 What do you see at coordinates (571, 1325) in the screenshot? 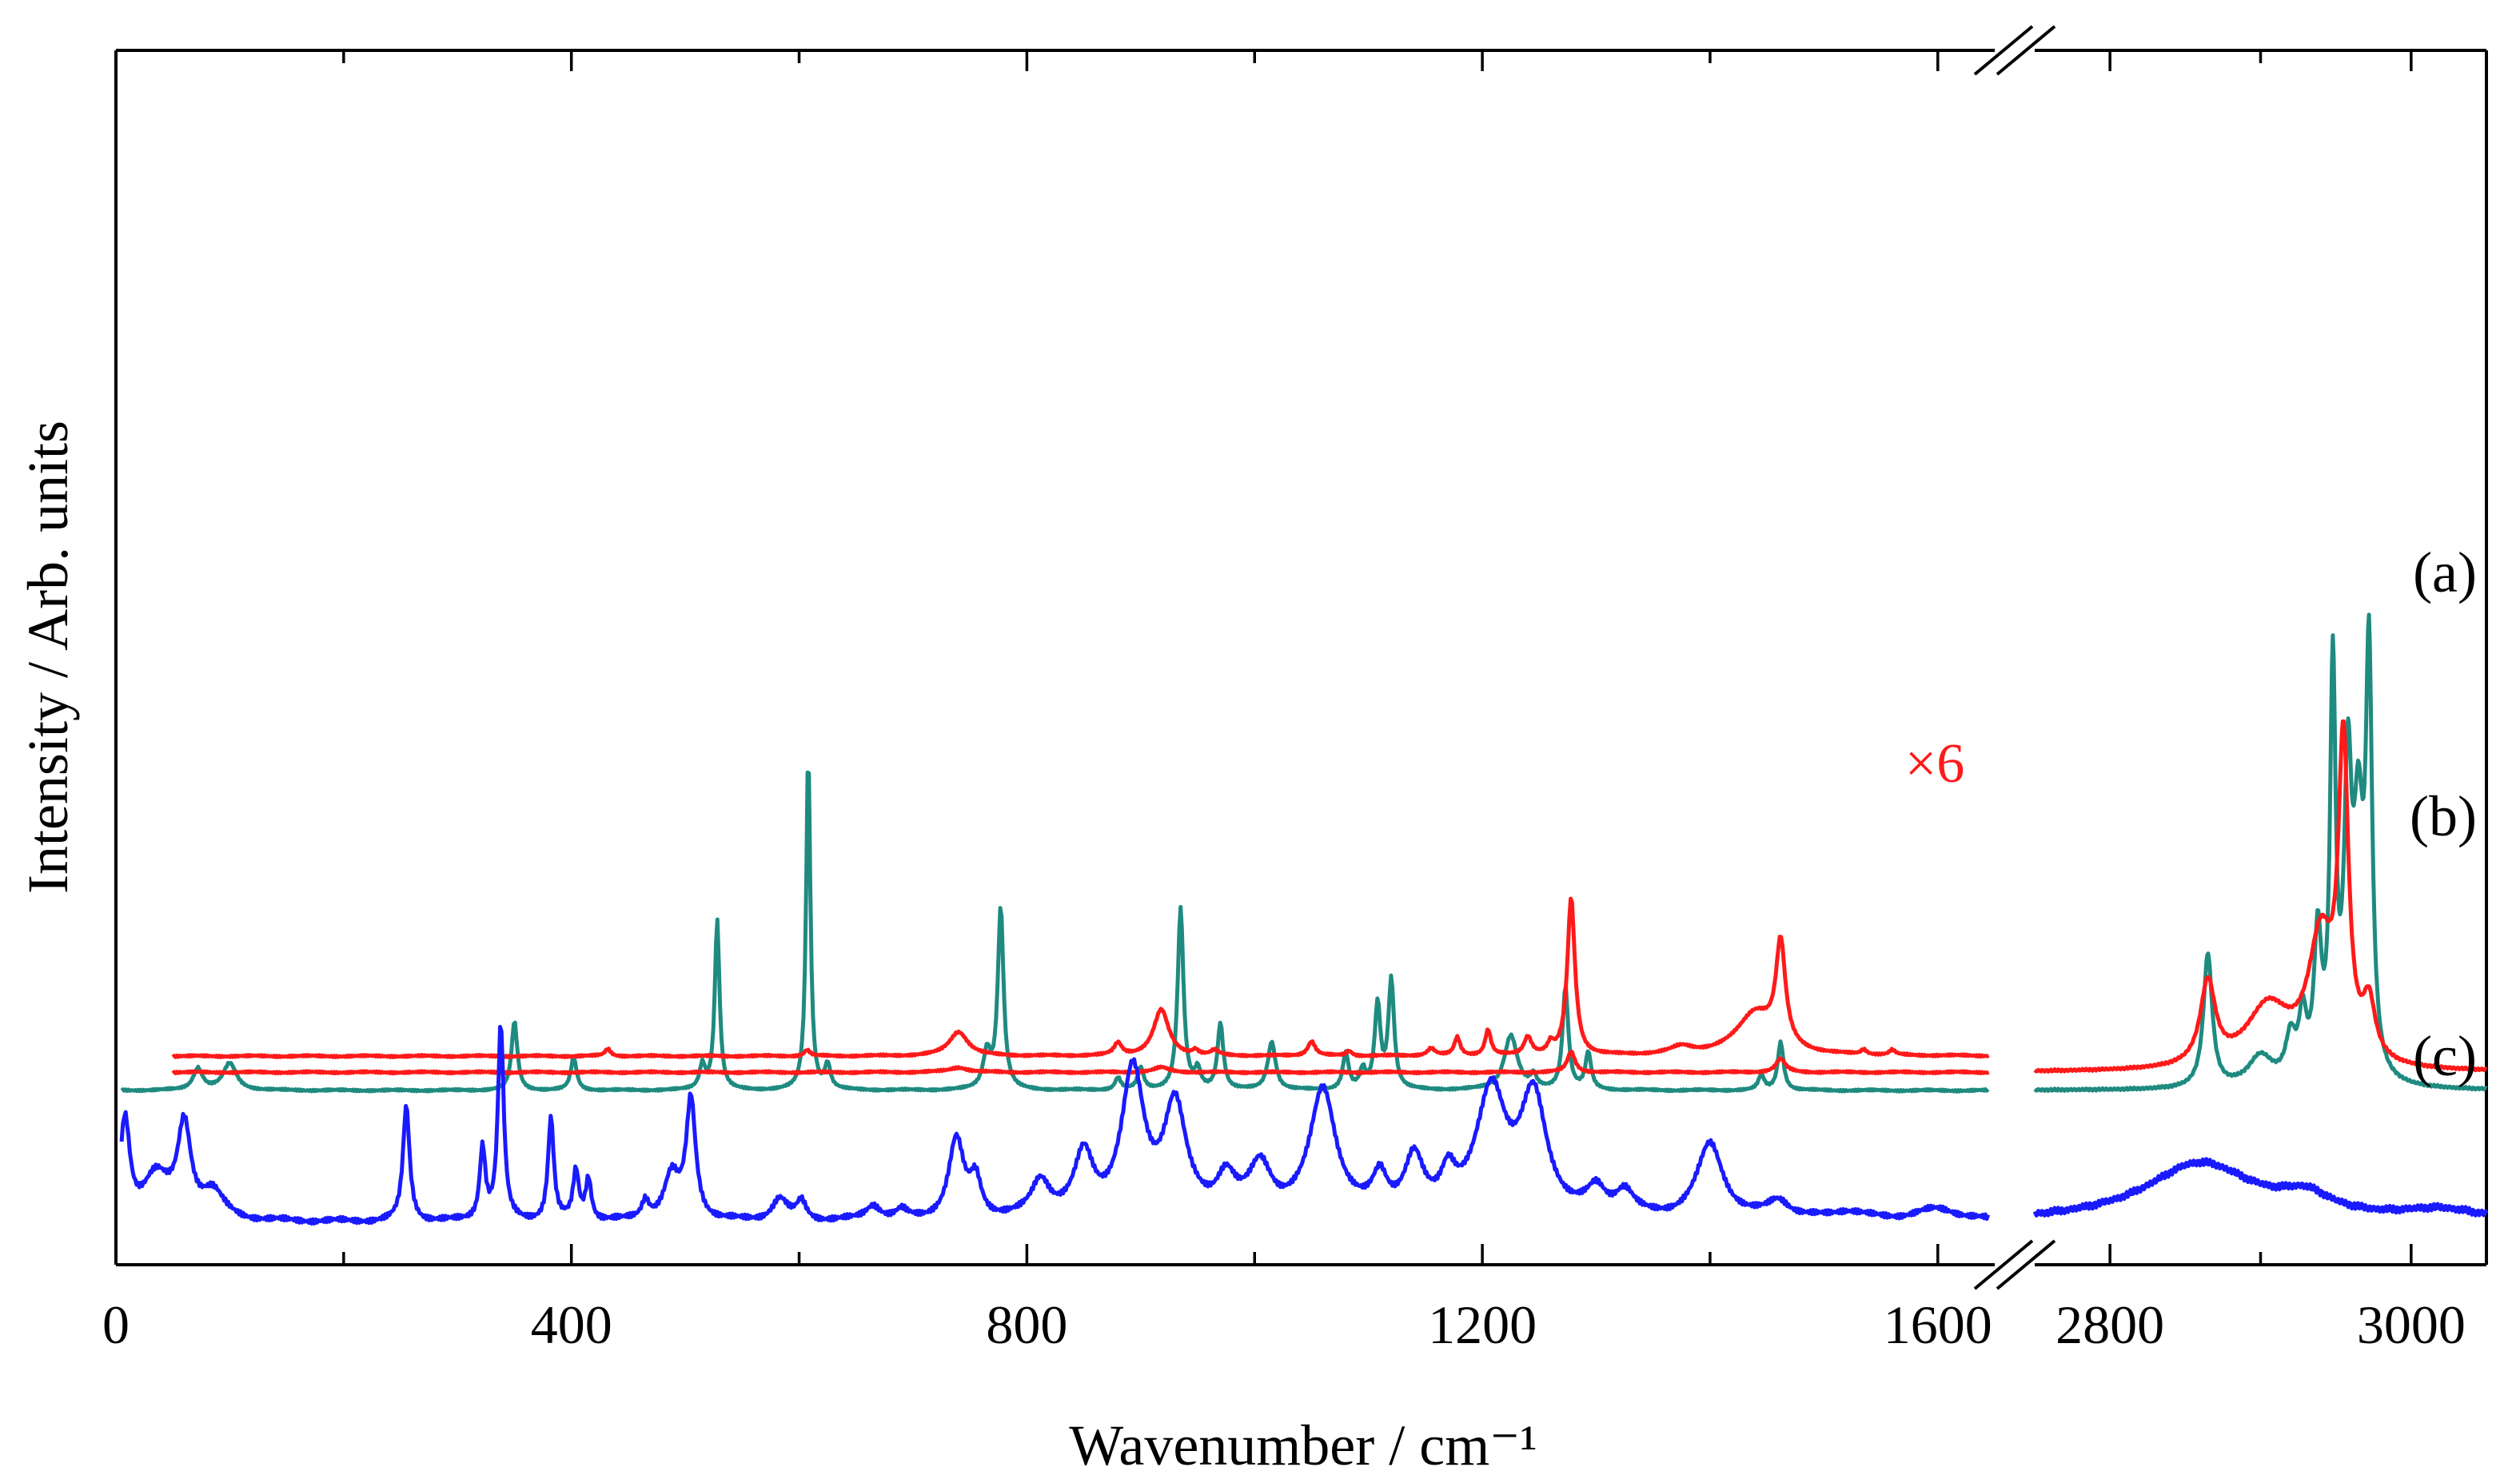
I see `x-tick-label: 400` at bounding box center [571, 1325].